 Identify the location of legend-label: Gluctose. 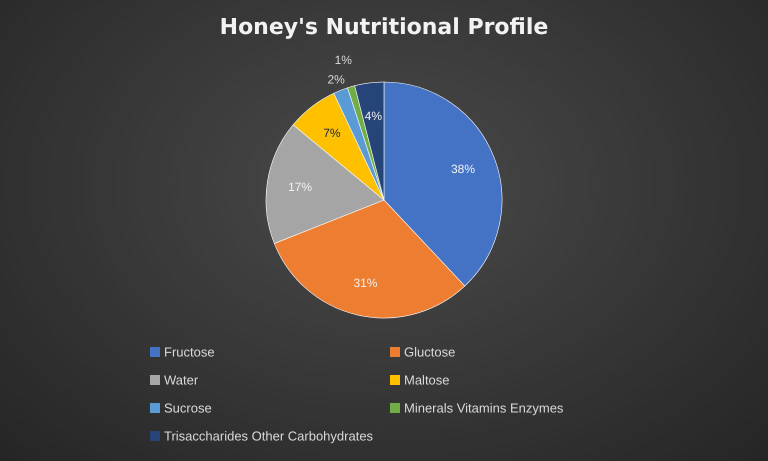
(430, 352).